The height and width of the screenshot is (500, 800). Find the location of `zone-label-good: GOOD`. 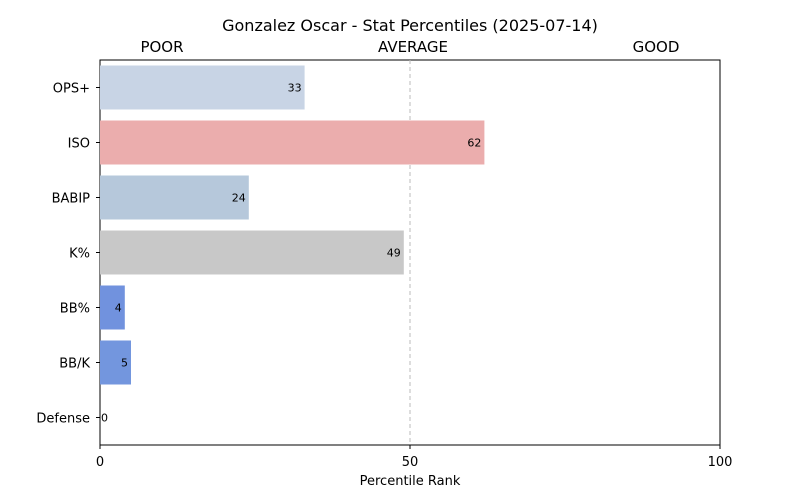

zone-label-good: GOOD is located at coordinates (656, 47).